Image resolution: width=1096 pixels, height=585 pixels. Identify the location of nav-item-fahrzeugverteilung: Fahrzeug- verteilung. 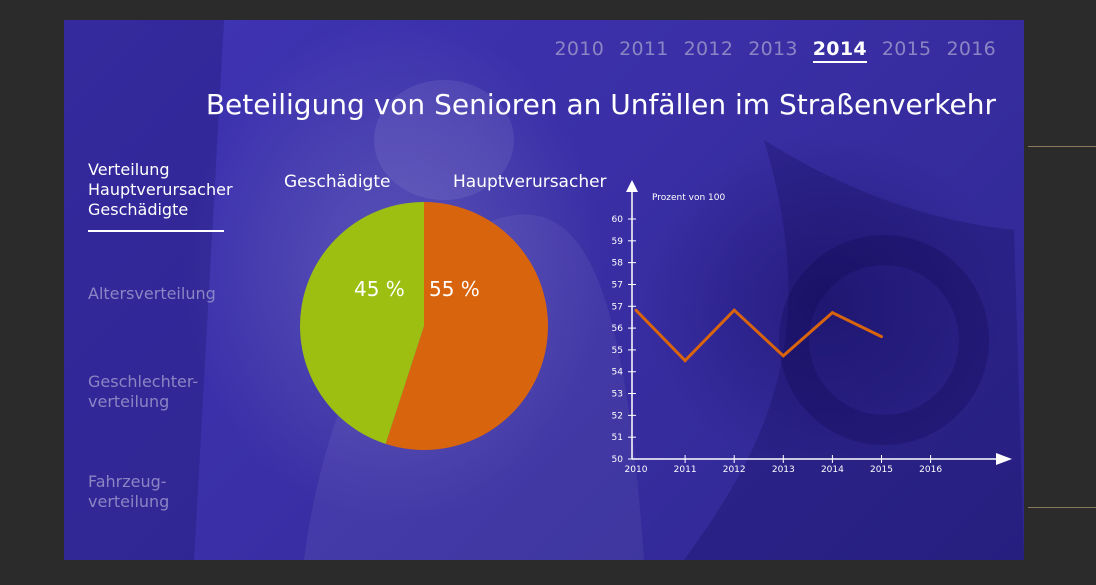
(128, 492).